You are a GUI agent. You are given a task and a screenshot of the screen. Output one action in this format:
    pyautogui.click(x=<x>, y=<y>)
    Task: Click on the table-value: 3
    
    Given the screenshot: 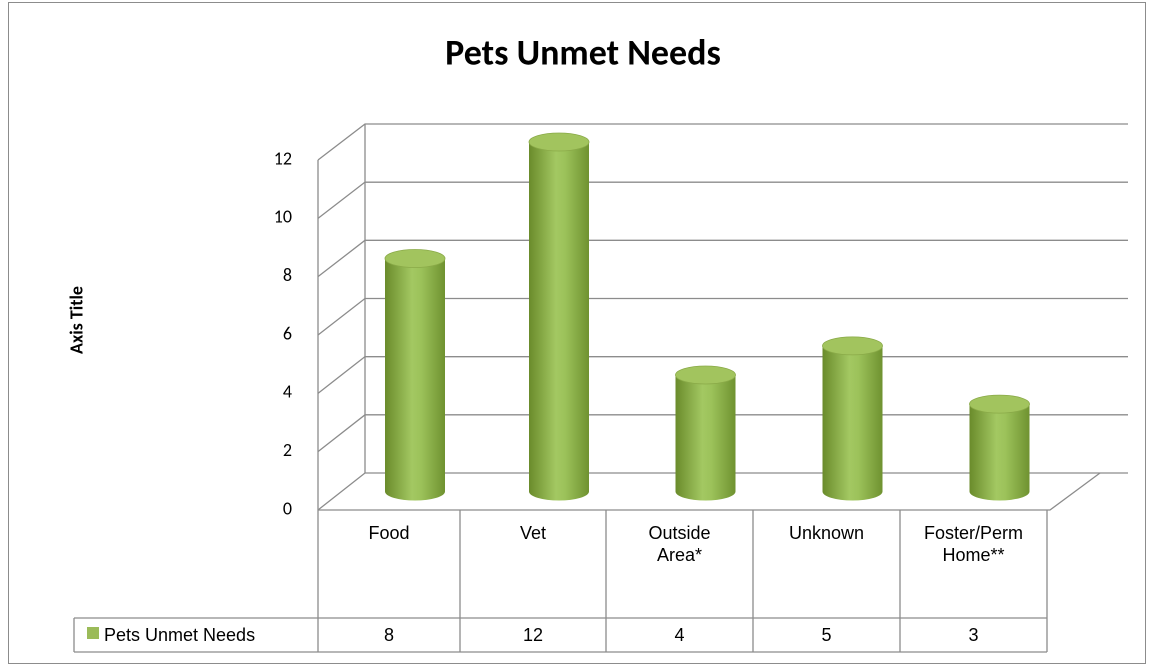 What is the action you would take?
    pyautogui.click(x=973, y=635)
    